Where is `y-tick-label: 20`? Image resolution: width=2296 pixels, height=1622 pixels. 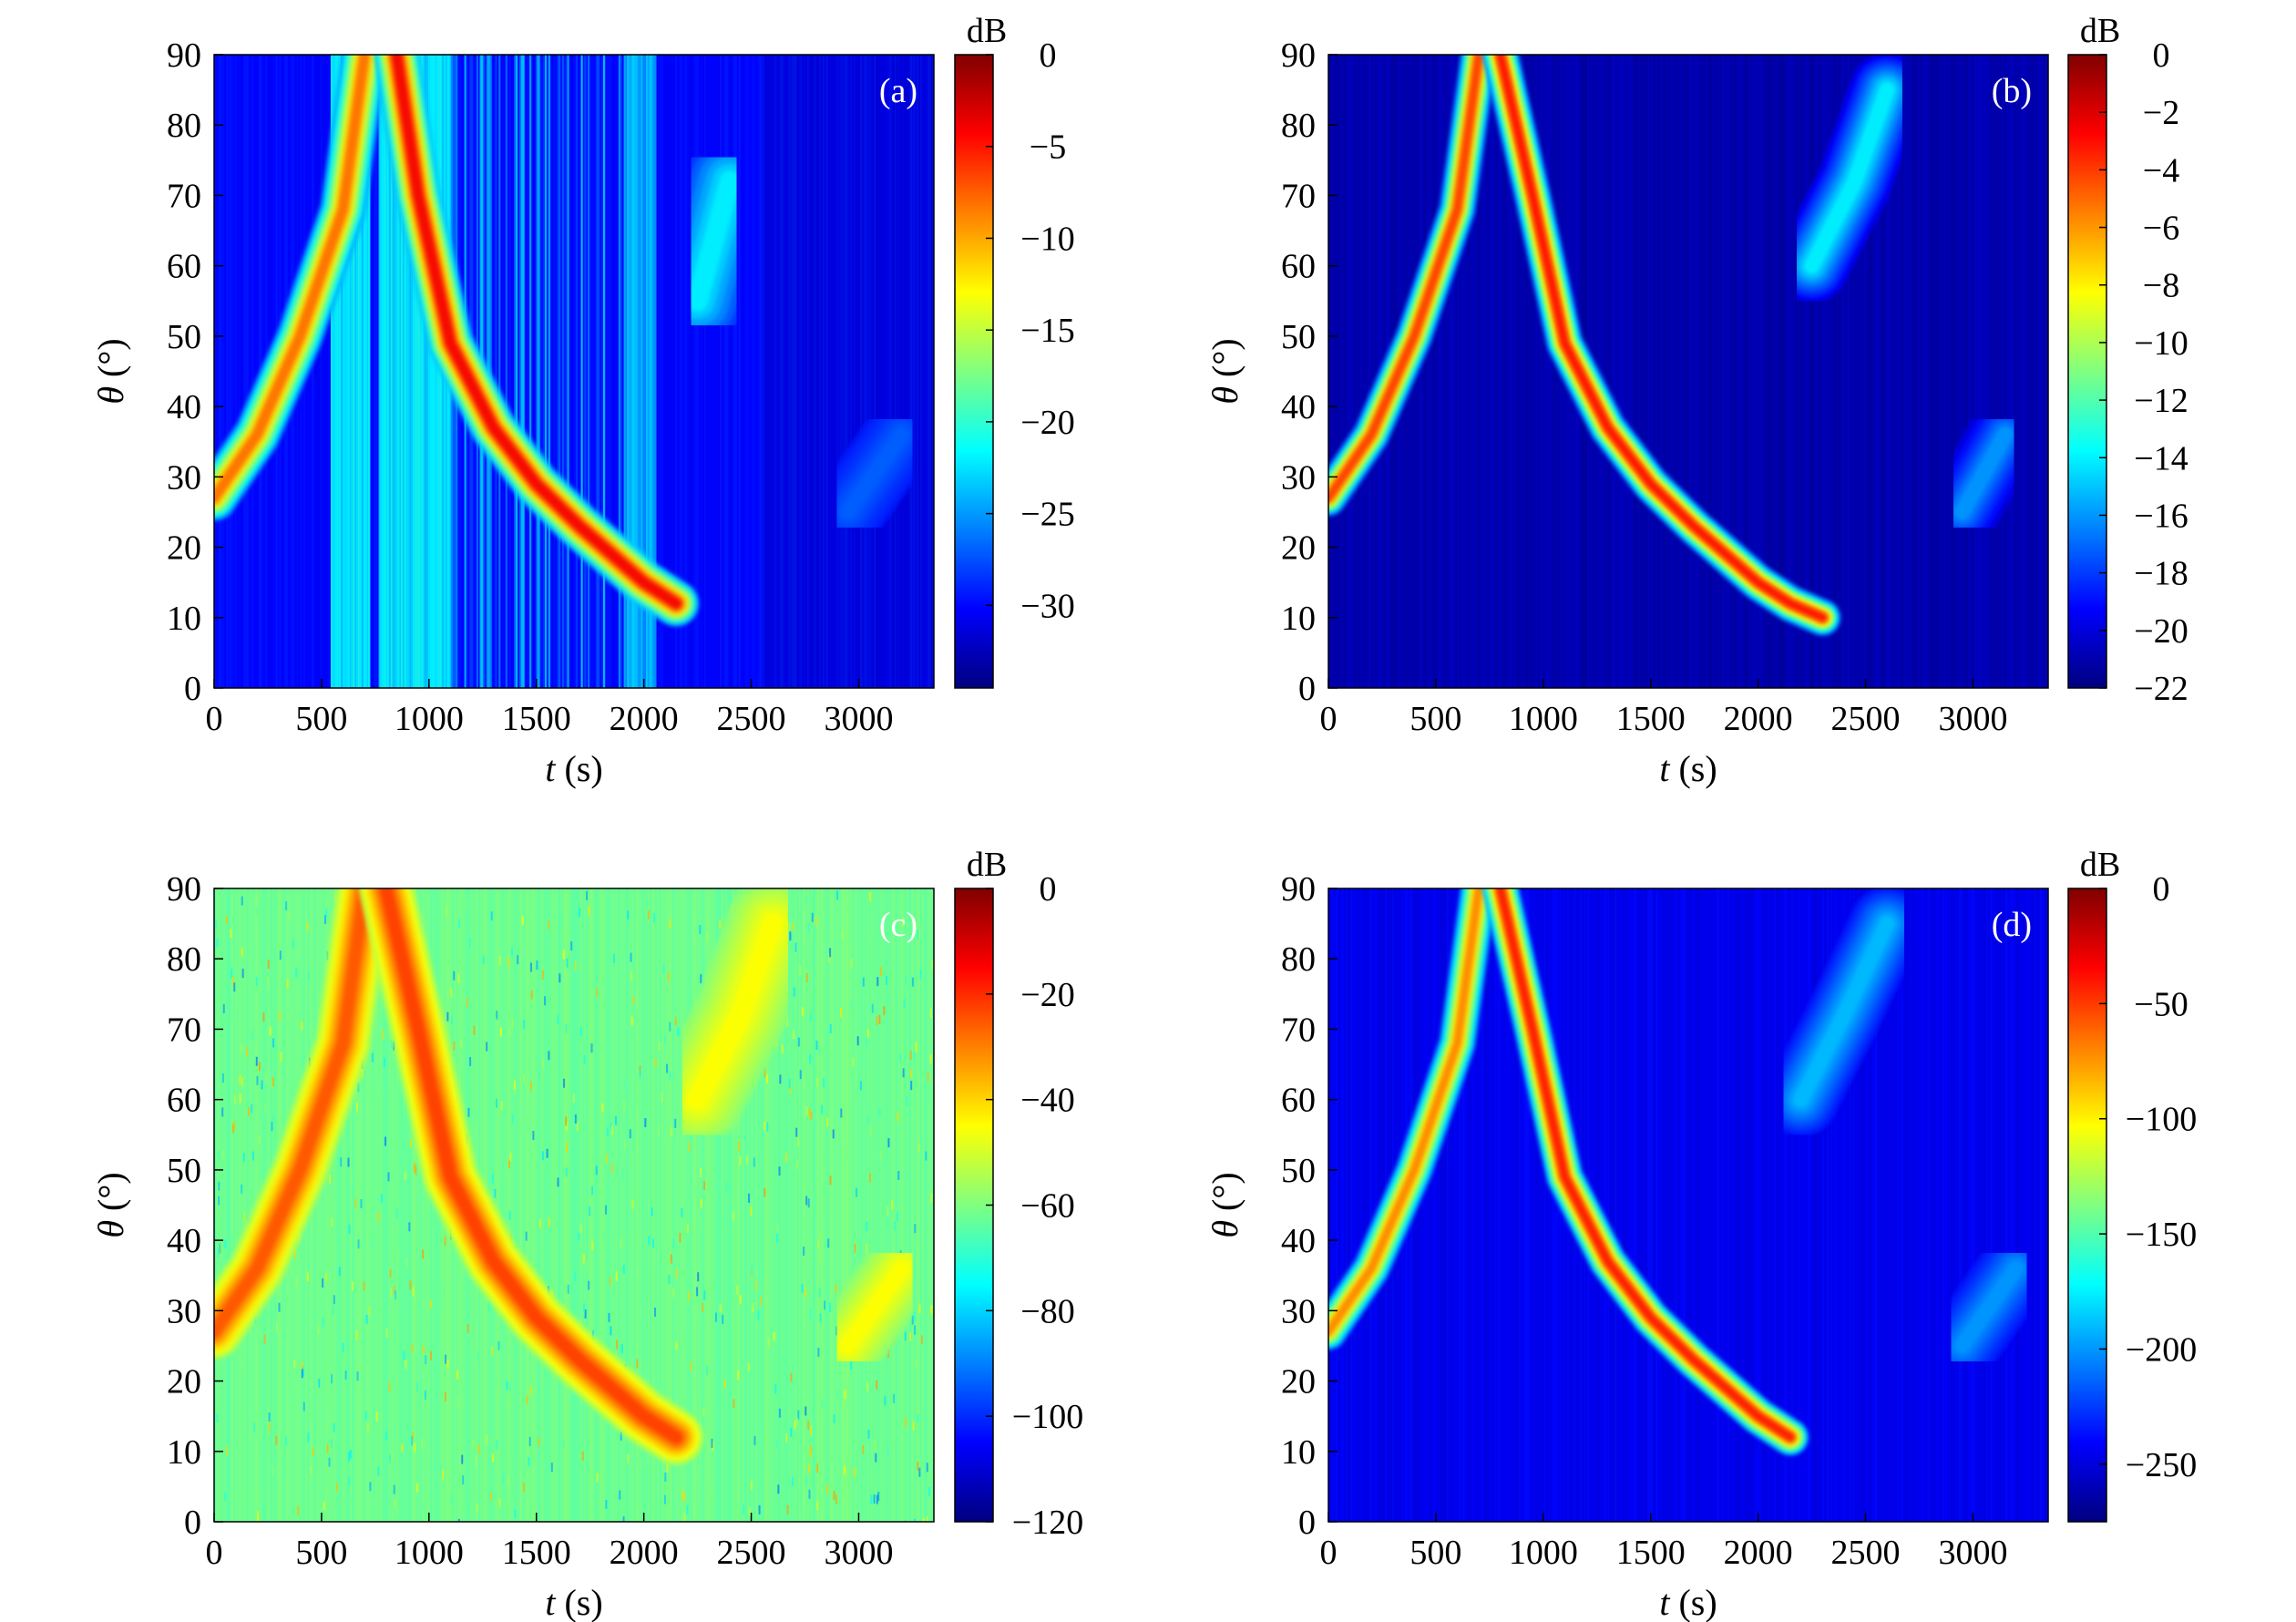
y-tick-label: 20 is located at coordinates (184, 1382).